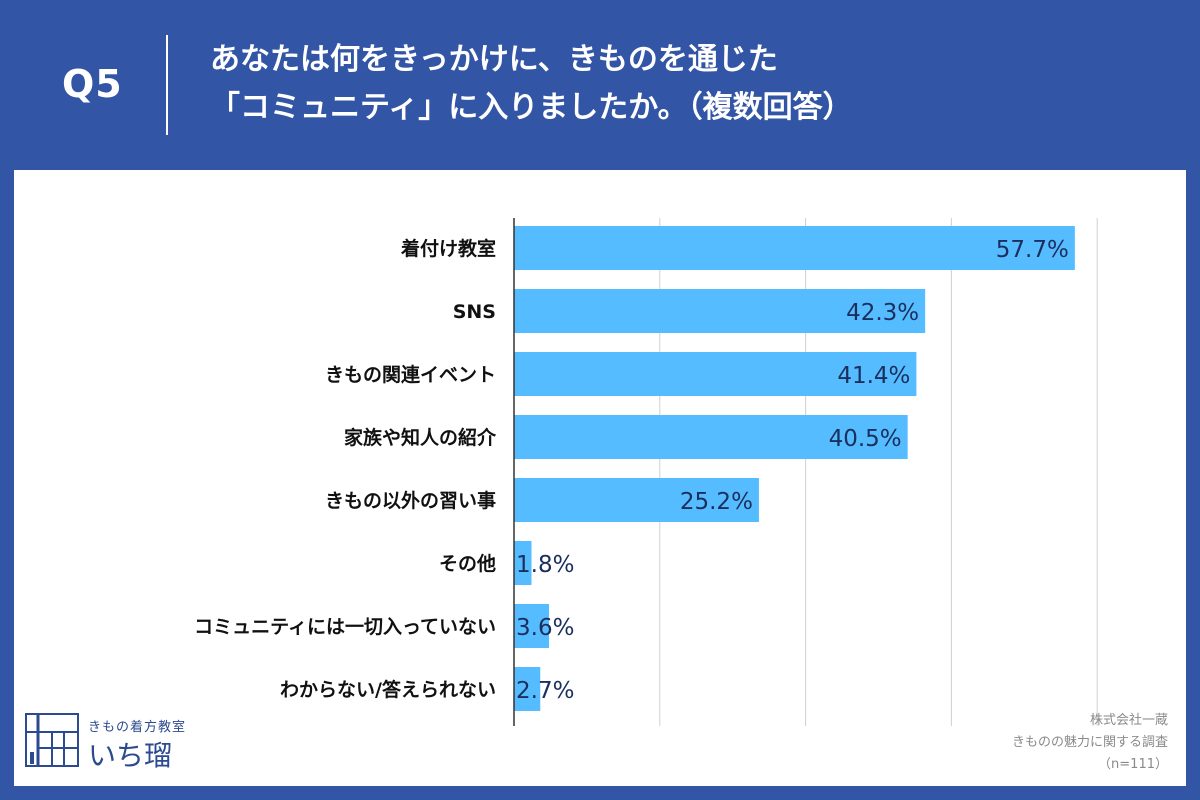  I want to click on data-label: 40.5%, so click(865, 439).